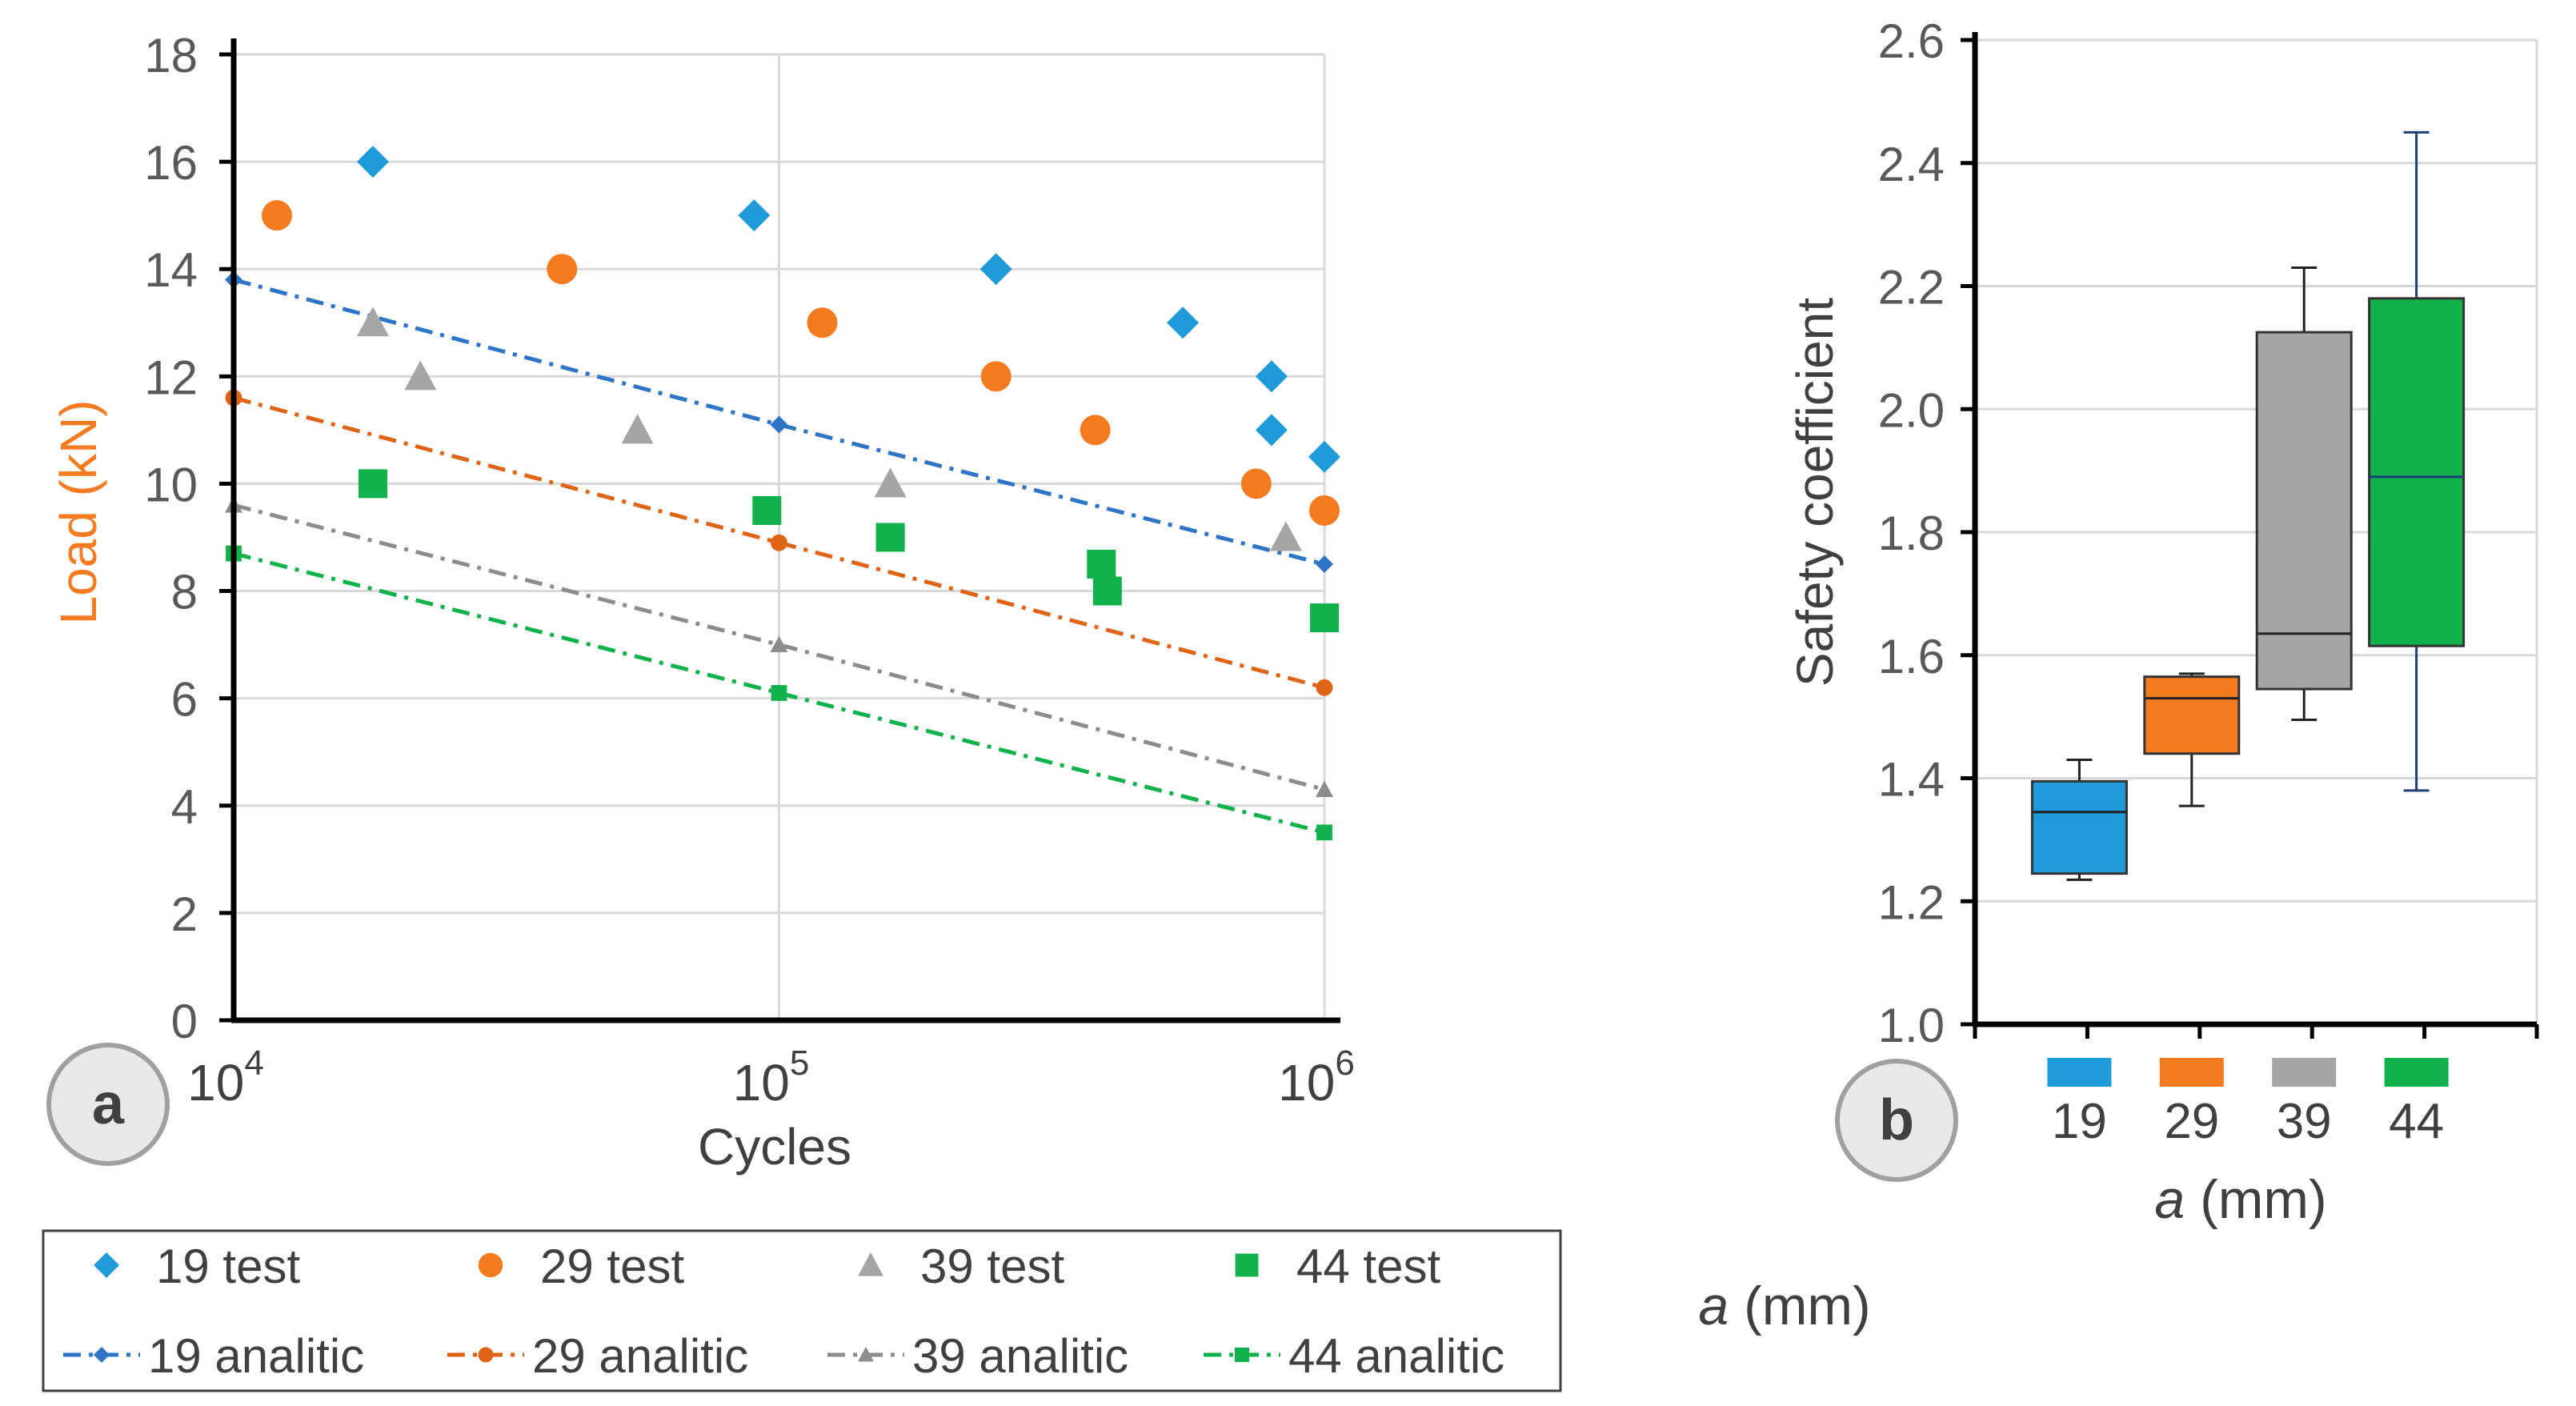 This screenshot has width=2576, height=1406. Describe the element at coordinates (1247, 1265) in the screenshot. I see `legend-marker-44-test` at that location.